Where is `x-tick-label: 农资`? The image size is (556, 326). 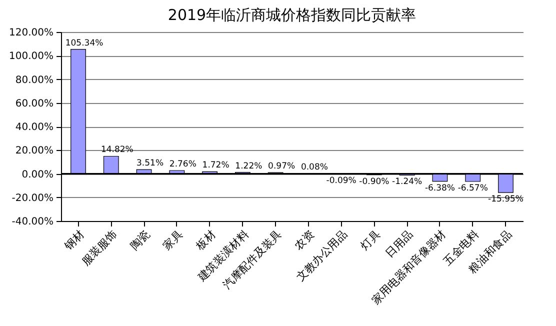 x-tick-label: 农资 is located at coordinates (304, 240).